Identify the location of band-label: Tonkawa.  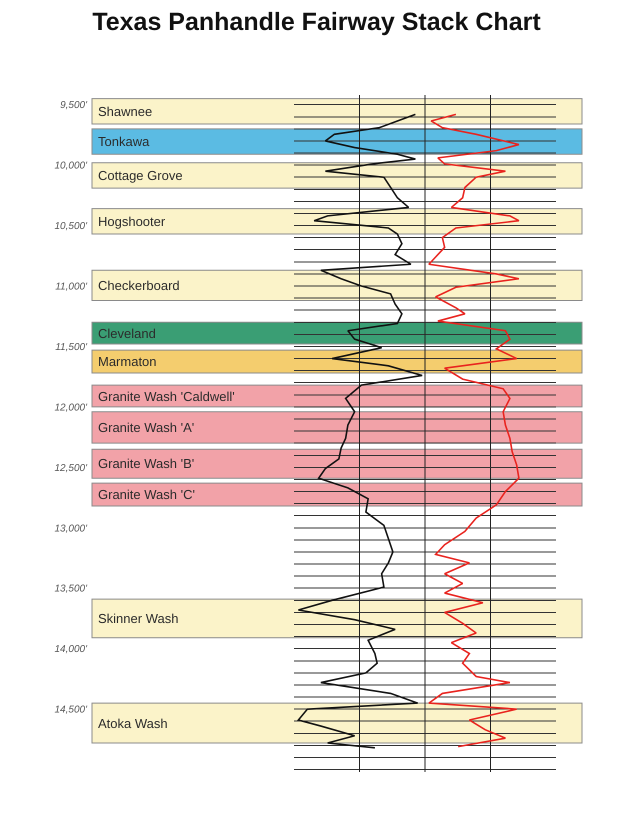
(124, 141).